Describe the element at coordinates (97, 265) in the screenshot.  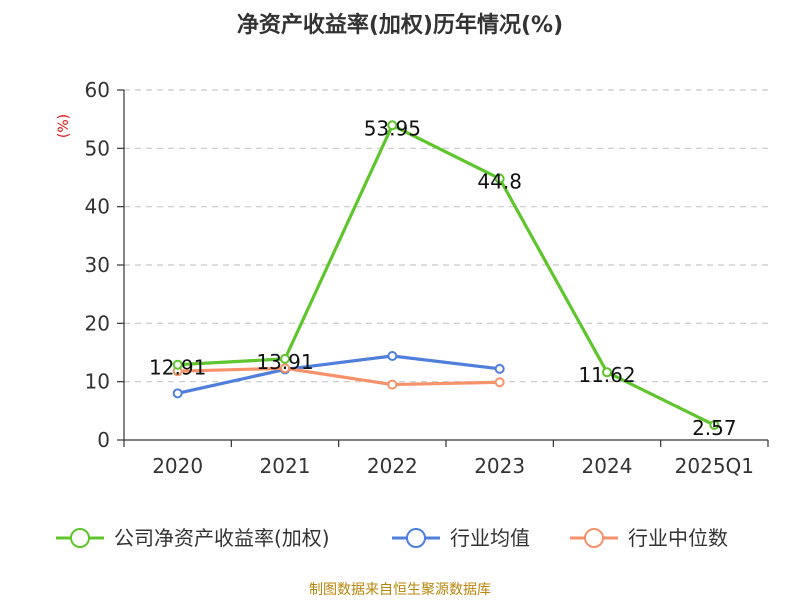
I see `y-tick-label: 30` at that location.